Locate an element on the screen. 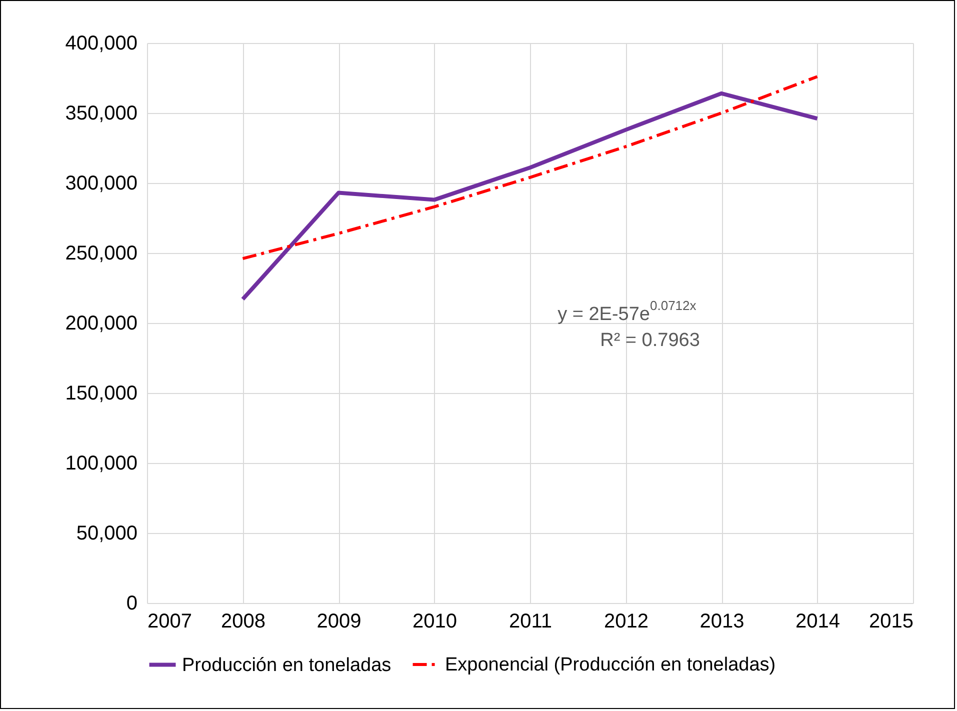 Image resolution: width=957 pixels, height=711 pixels. x-tick-label: 2008 is located at coordinates (243, 621).